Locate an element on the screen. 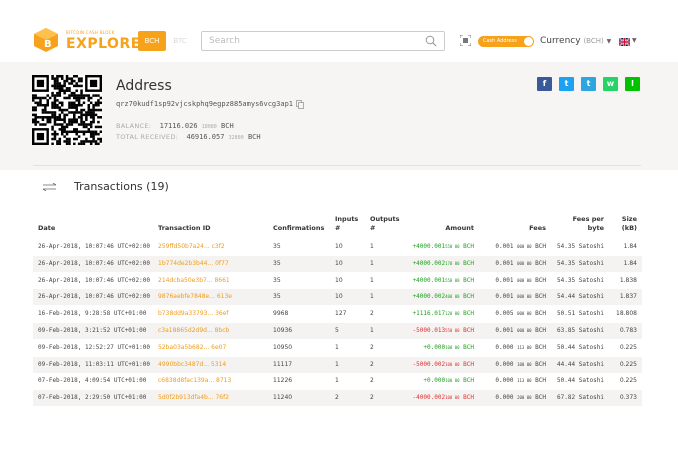 This screenshot has width=678, height=453. copy-icon is located at coordinates (300, 104).